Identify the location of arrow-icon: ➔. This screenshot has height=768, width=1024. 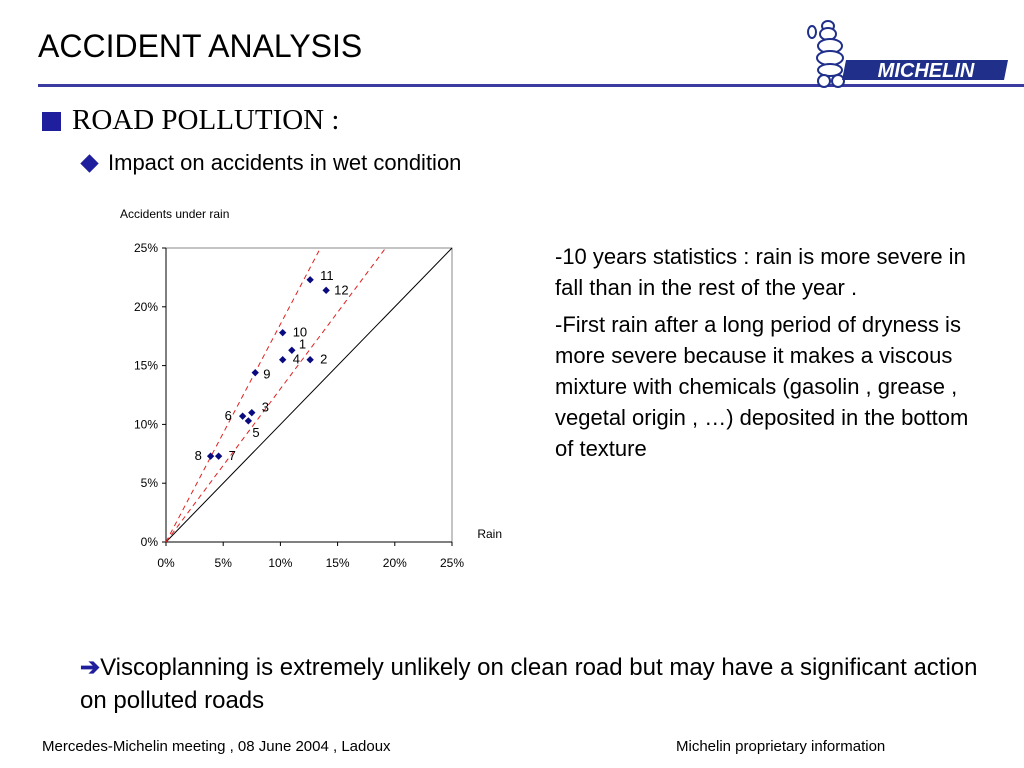
(90, 667).